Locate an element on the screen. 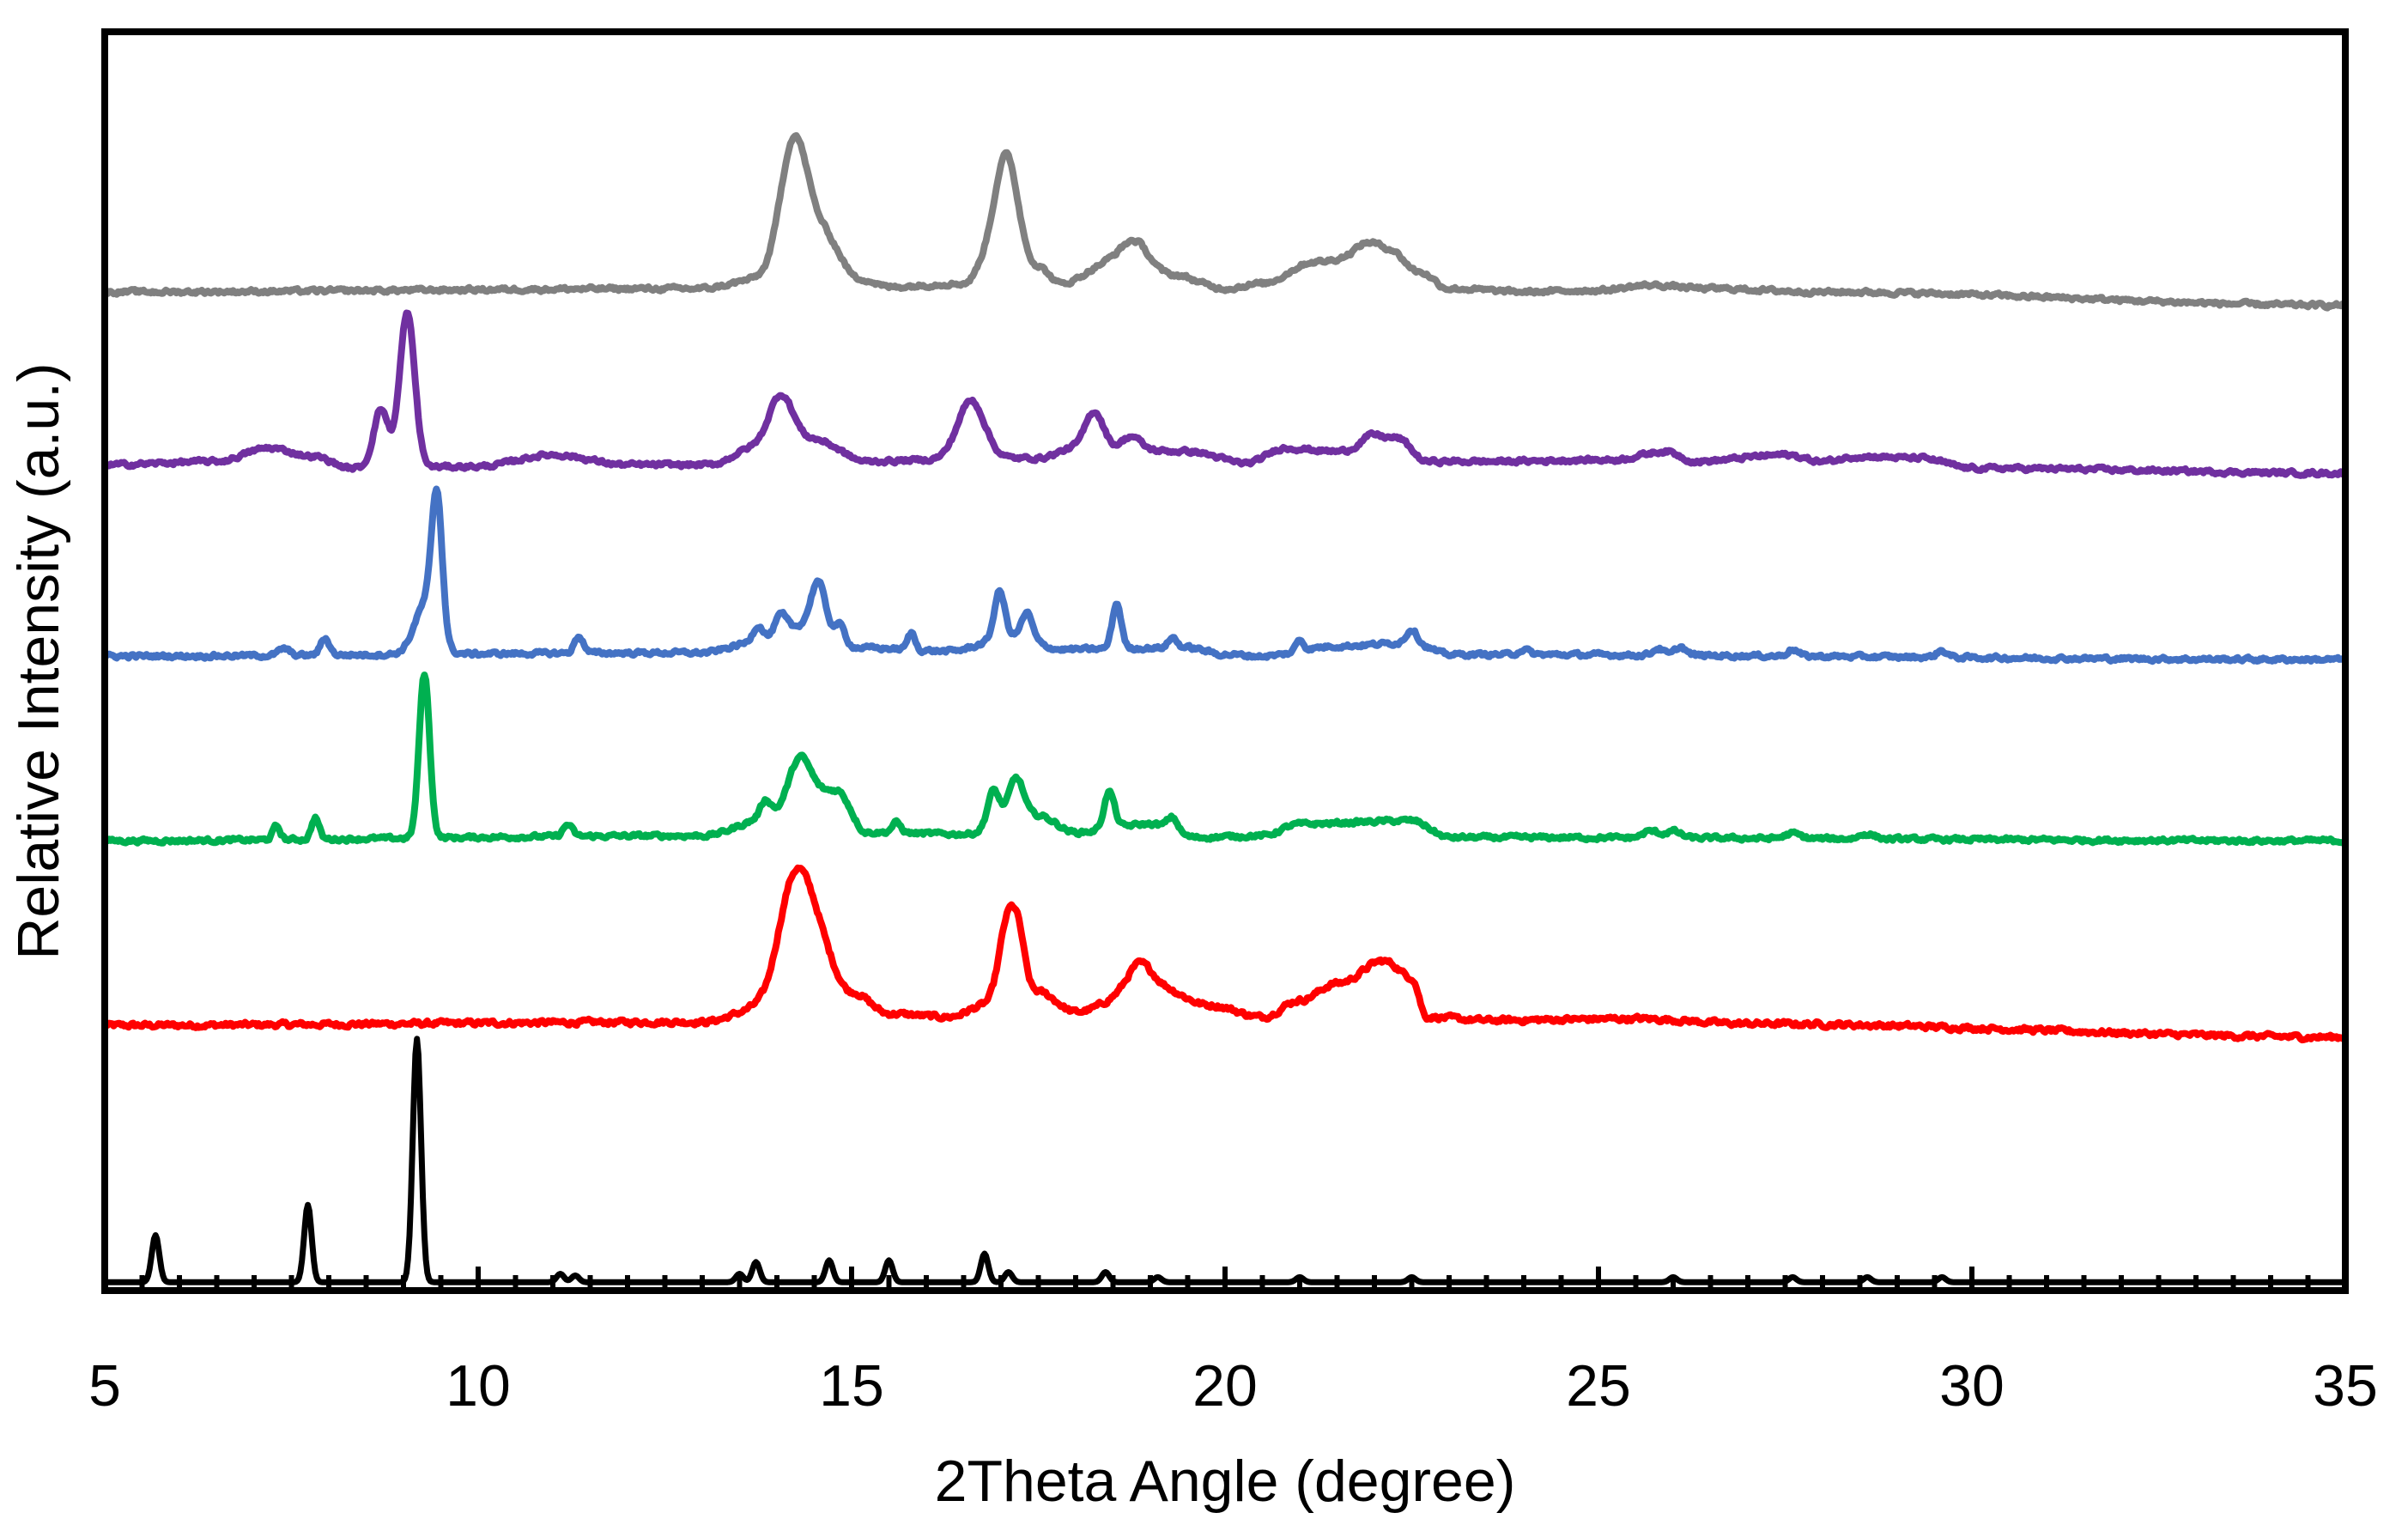 This screenshot has height=1525, width=2408. x-tick-labels: 5 10 15 20 25 30 35 is located at coordinates (1233, 1386).